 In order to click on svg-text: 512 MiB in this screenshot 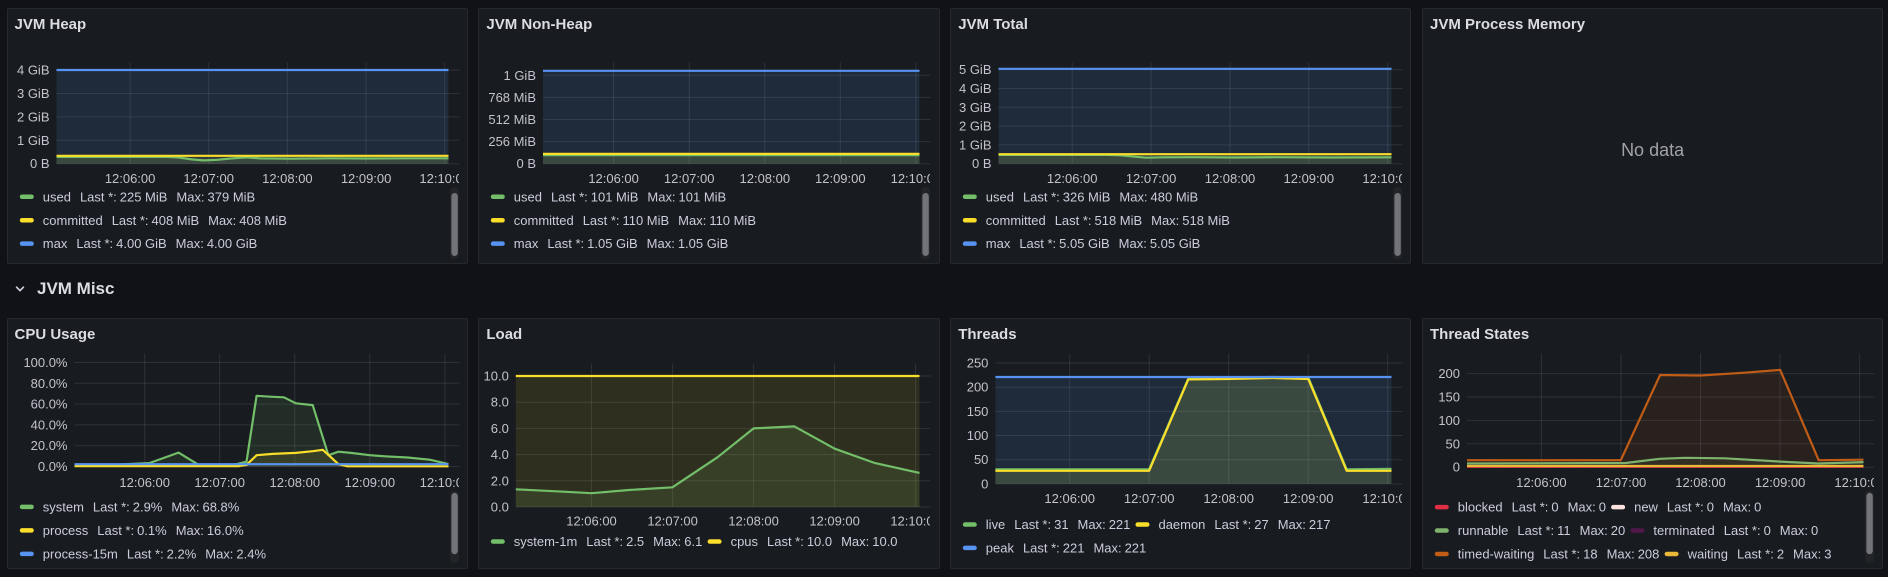, I will do `click(513, 119)`.